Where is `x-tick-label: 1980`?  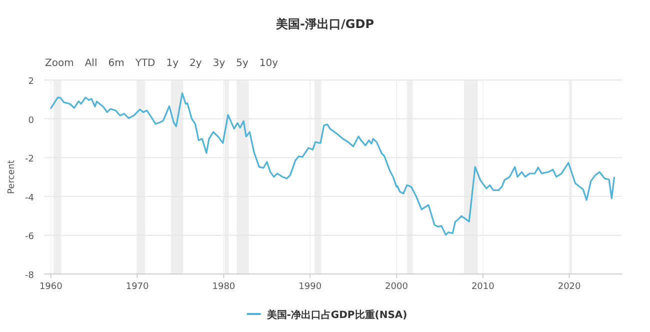 x-tick-label: 1980 is located at coordinates (224, 287).